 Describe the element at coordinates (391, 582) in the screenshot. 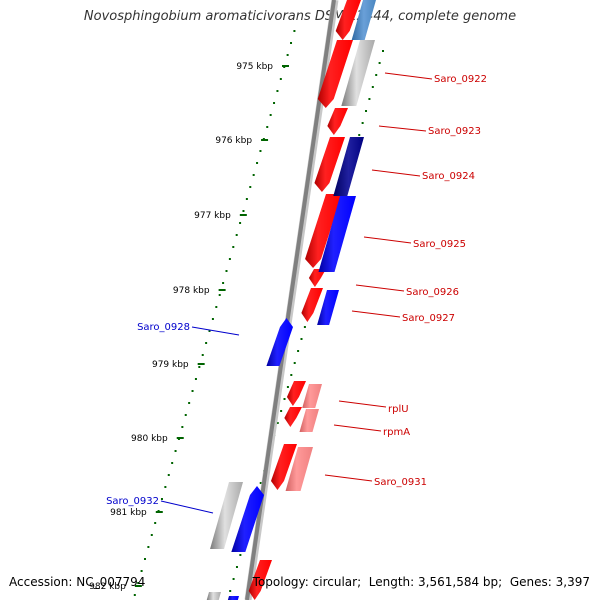

I see `length-label: Length:` at that location.